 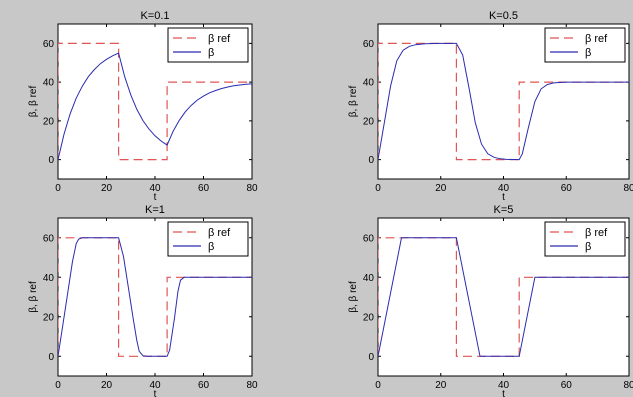 What do you see at coordinates (49, 278) in the screenshot?
I see `plot3-ytick-label: 40` at bounding box center [49, 278].